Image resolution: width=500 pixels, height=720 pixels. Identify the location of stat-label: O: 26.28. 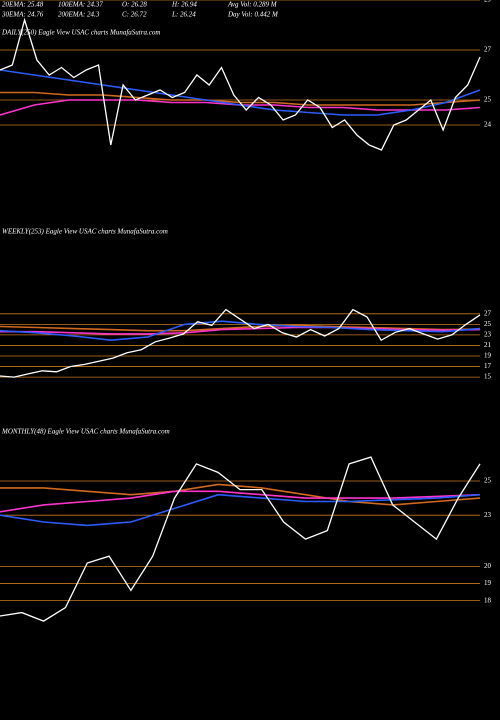
(134, 5).